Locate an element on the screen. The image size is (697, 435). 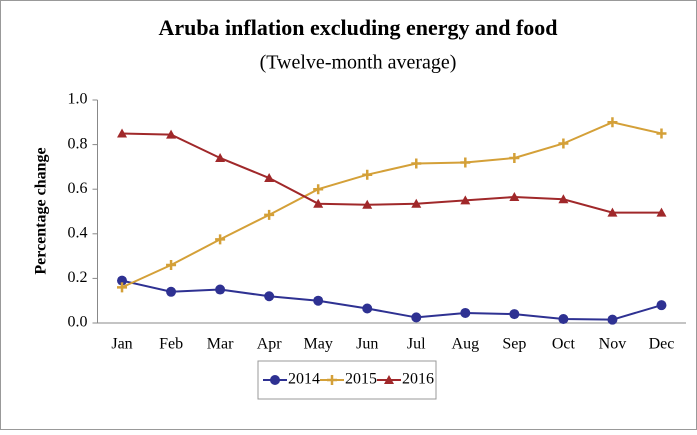
x-tick-label: Mar is located at coordinates (220, 344).